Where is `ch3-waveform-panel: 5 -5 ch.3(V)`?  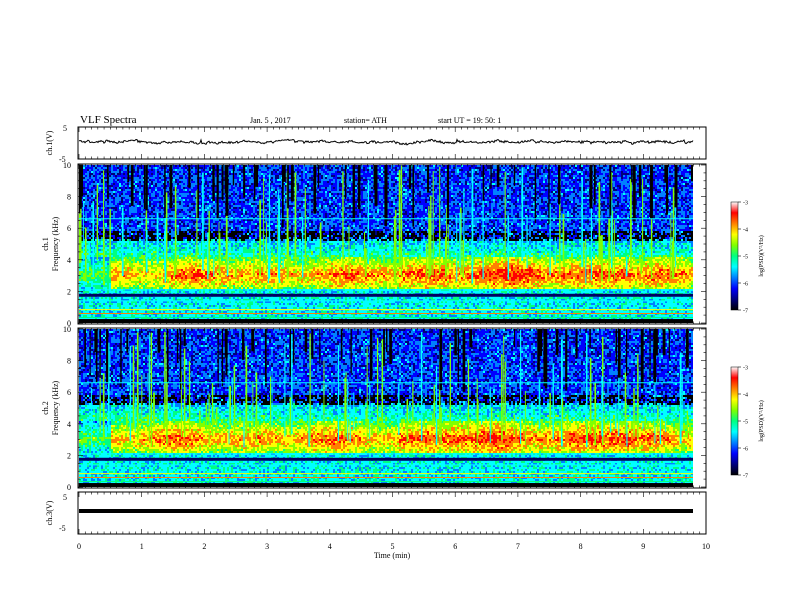
ch3-waveform-panel: 5 -5 ch.3(V) is located at coordinates (376, 513).